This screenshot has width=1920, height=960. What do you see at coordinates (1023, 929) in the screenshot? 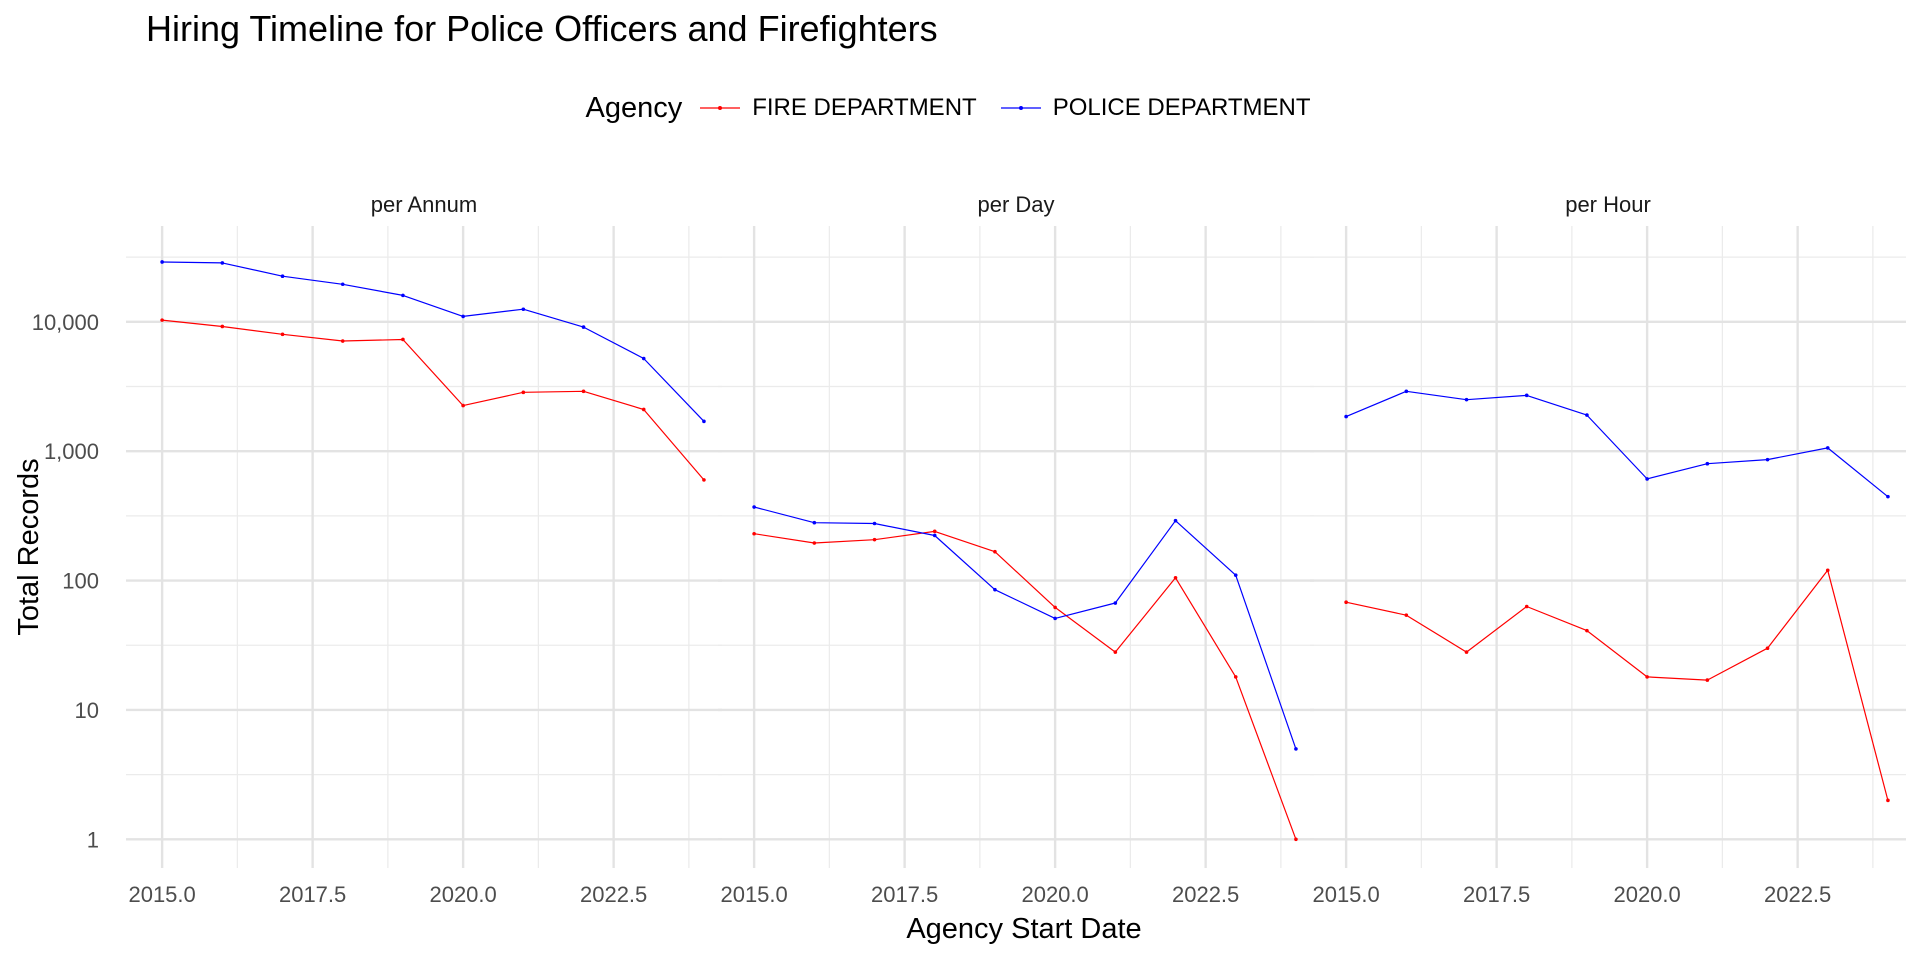
I see `x-axis-title: Agency Start Date` at bounding box center [1023, 929].